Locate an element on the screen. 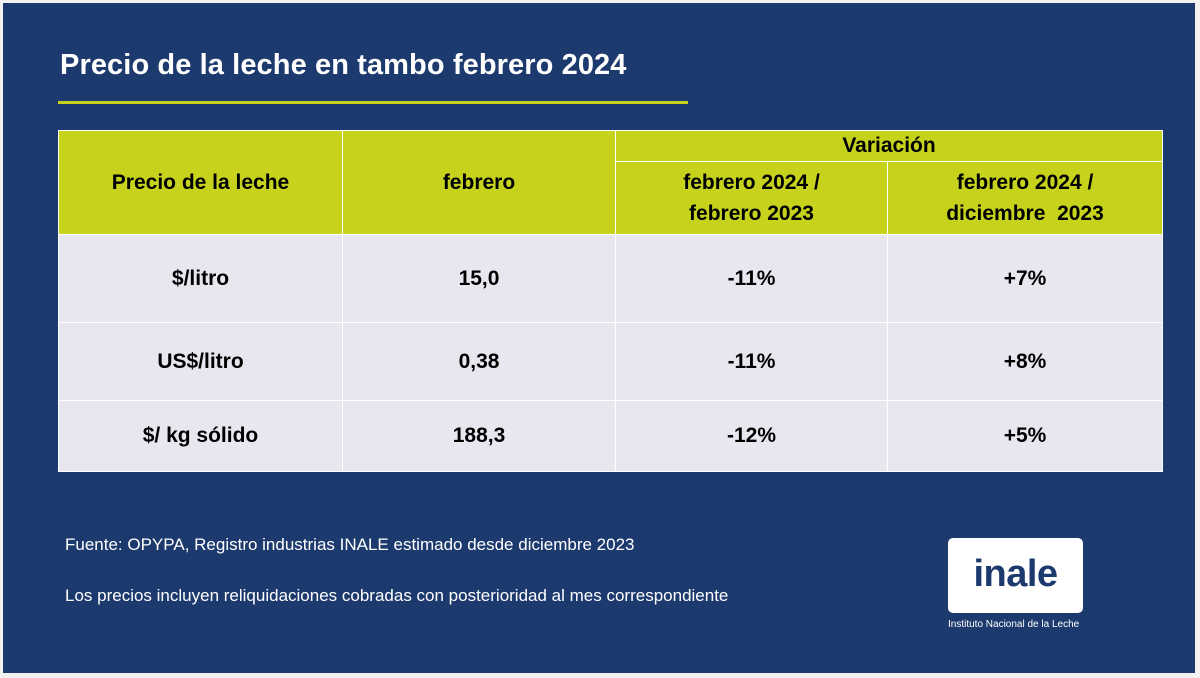  header-variation: Variación is located at coordinates (889, 146).